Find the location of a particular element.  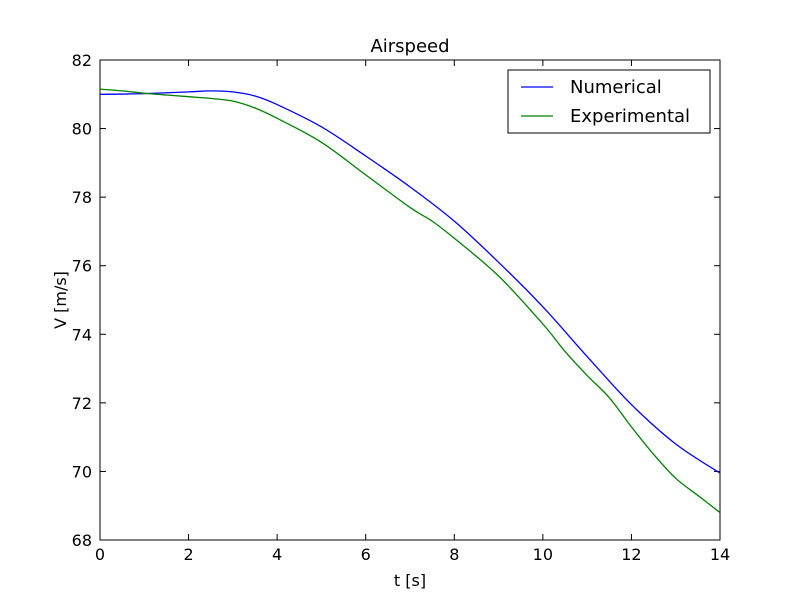

legend-box is located at coordinates (609, 101).